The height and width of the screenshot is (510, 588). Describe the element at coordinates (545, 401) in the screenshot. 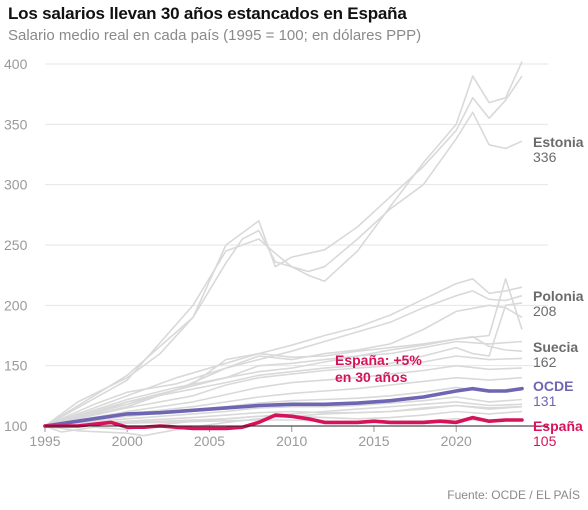

I see `label-value-ocde: 131` at that location.